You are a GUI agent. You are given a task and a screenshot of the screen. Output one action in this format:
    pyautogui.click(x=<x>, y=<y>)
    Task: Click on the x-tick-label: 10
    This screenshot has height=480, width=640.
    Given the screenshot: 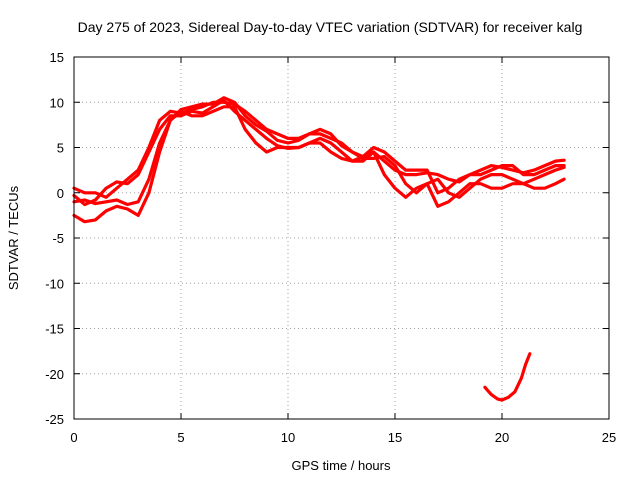 What is the action you would take?
    pyautogui.click(x=288, y=437)
    